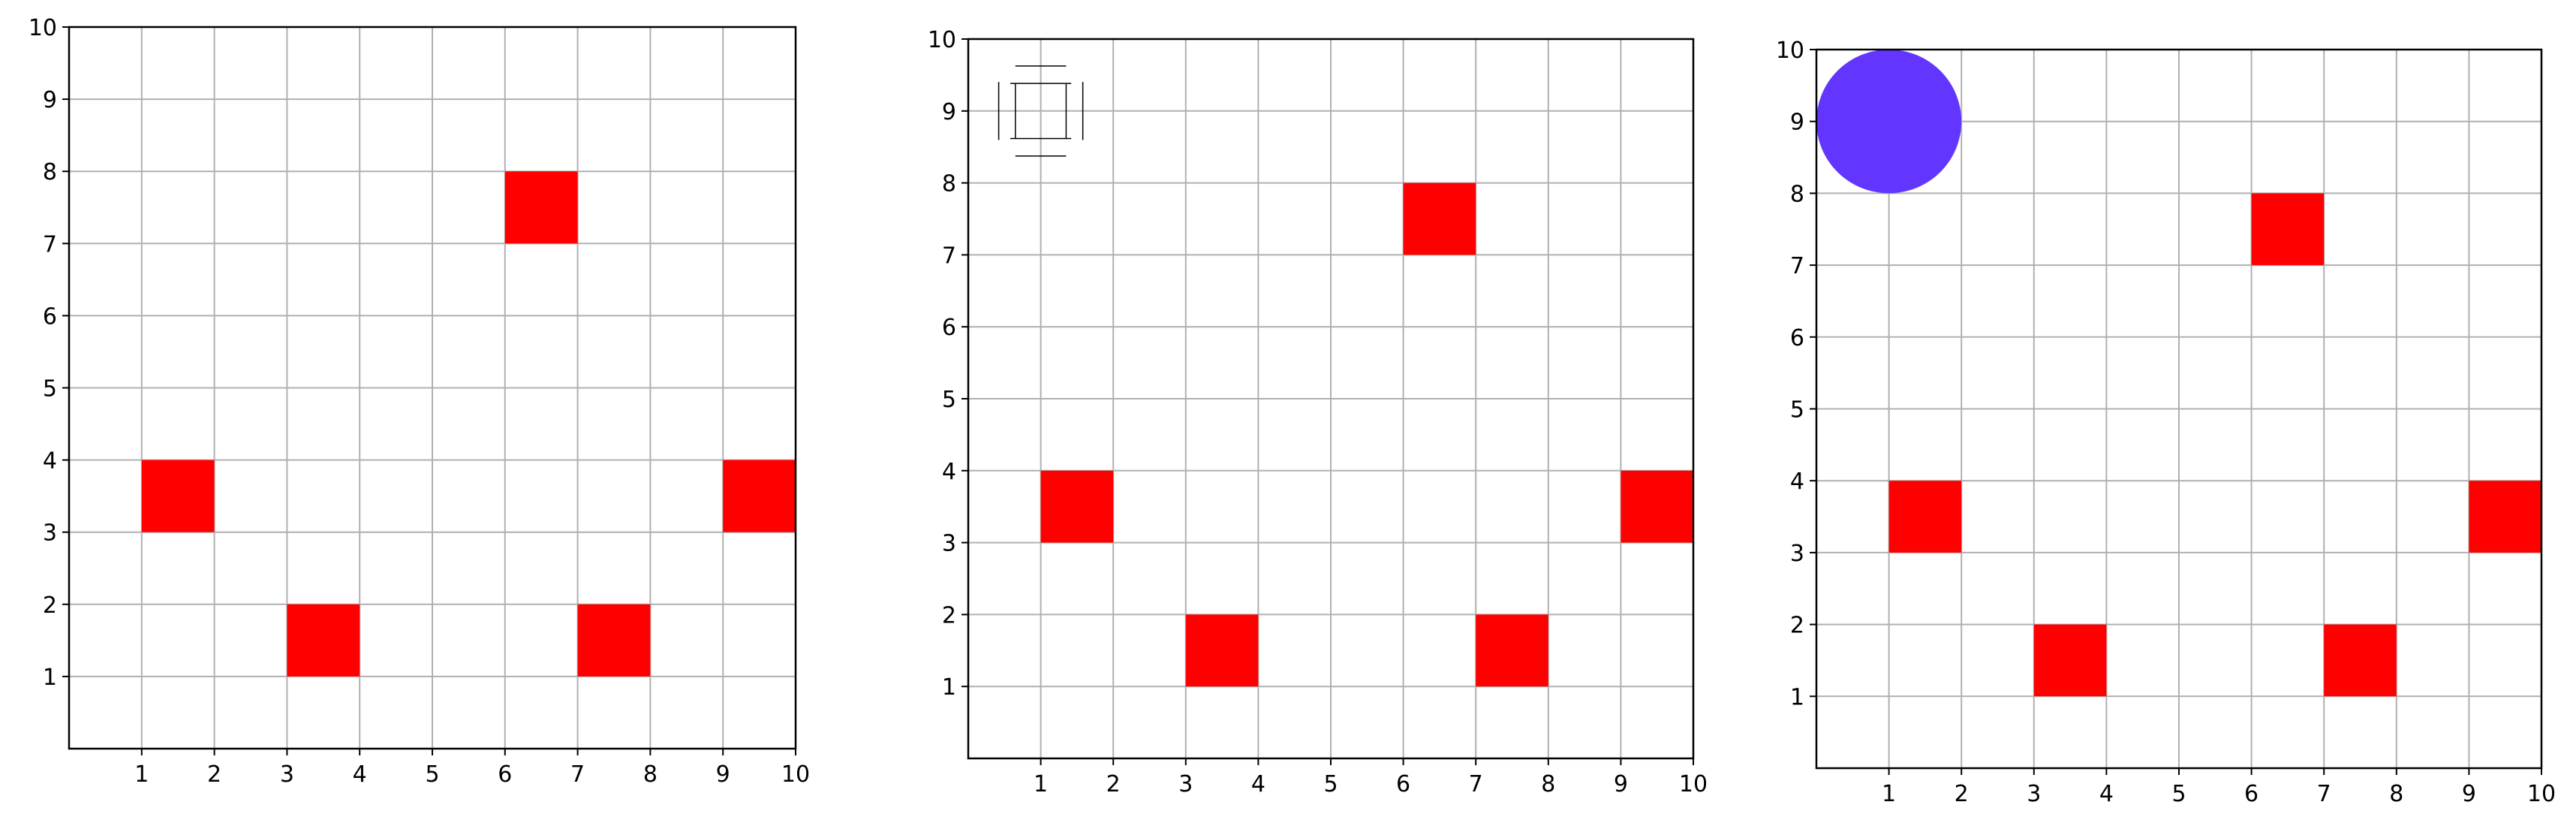 The width and height of the screenshot is (2576, 832). What do you see at coordinates (1041, 111) in the screenshot?
I see `target-marker` at bounding box center [1041, 111].